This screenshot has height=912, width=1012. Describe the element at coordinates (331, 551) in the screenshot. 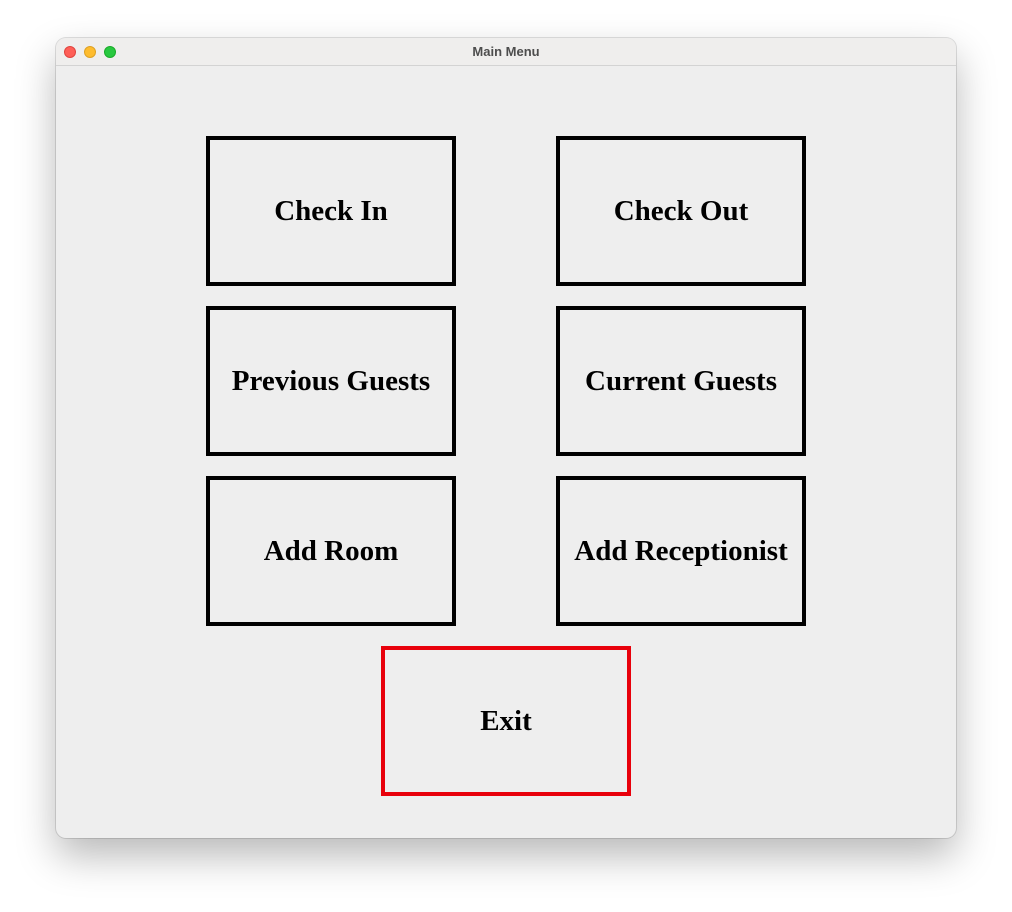

I see `add-room-button: Add Room` at that location.